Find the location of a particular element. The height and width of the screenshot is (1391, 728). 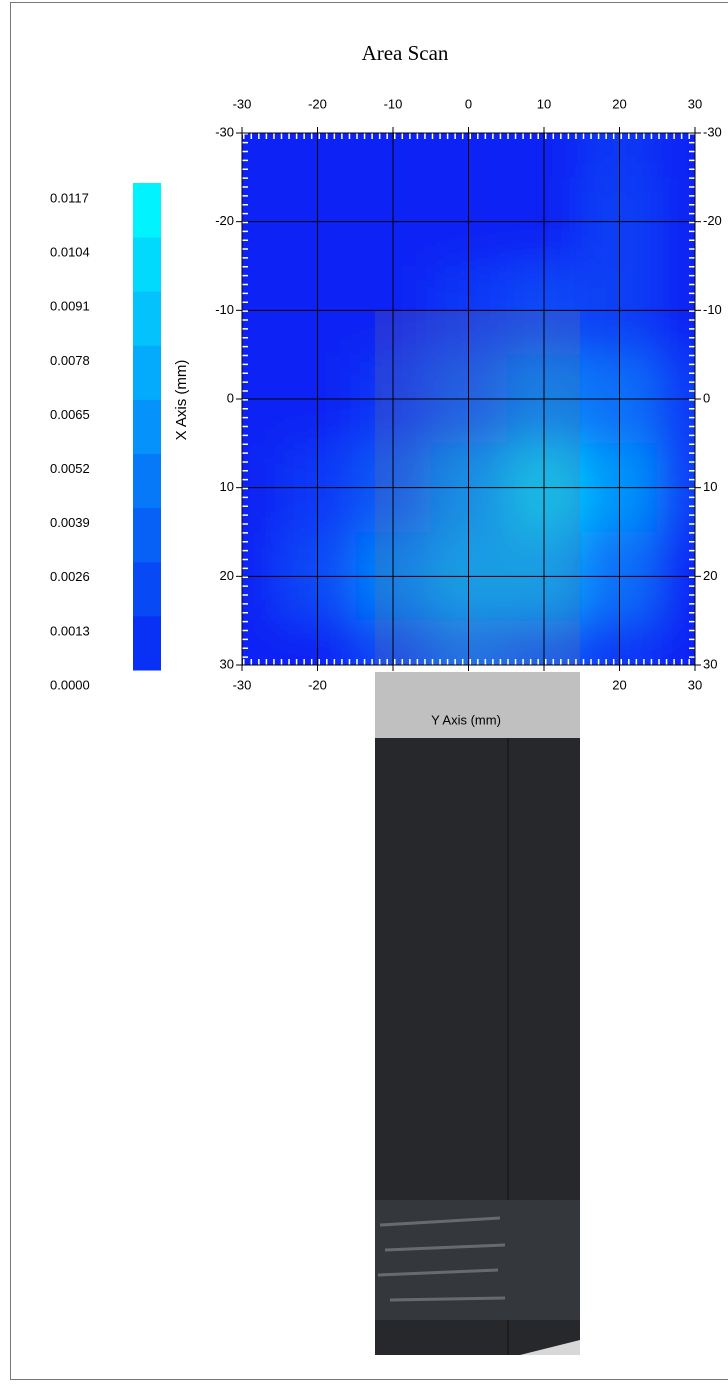

colorbar-label: 0.0052 is located at coordinates (70, 468).